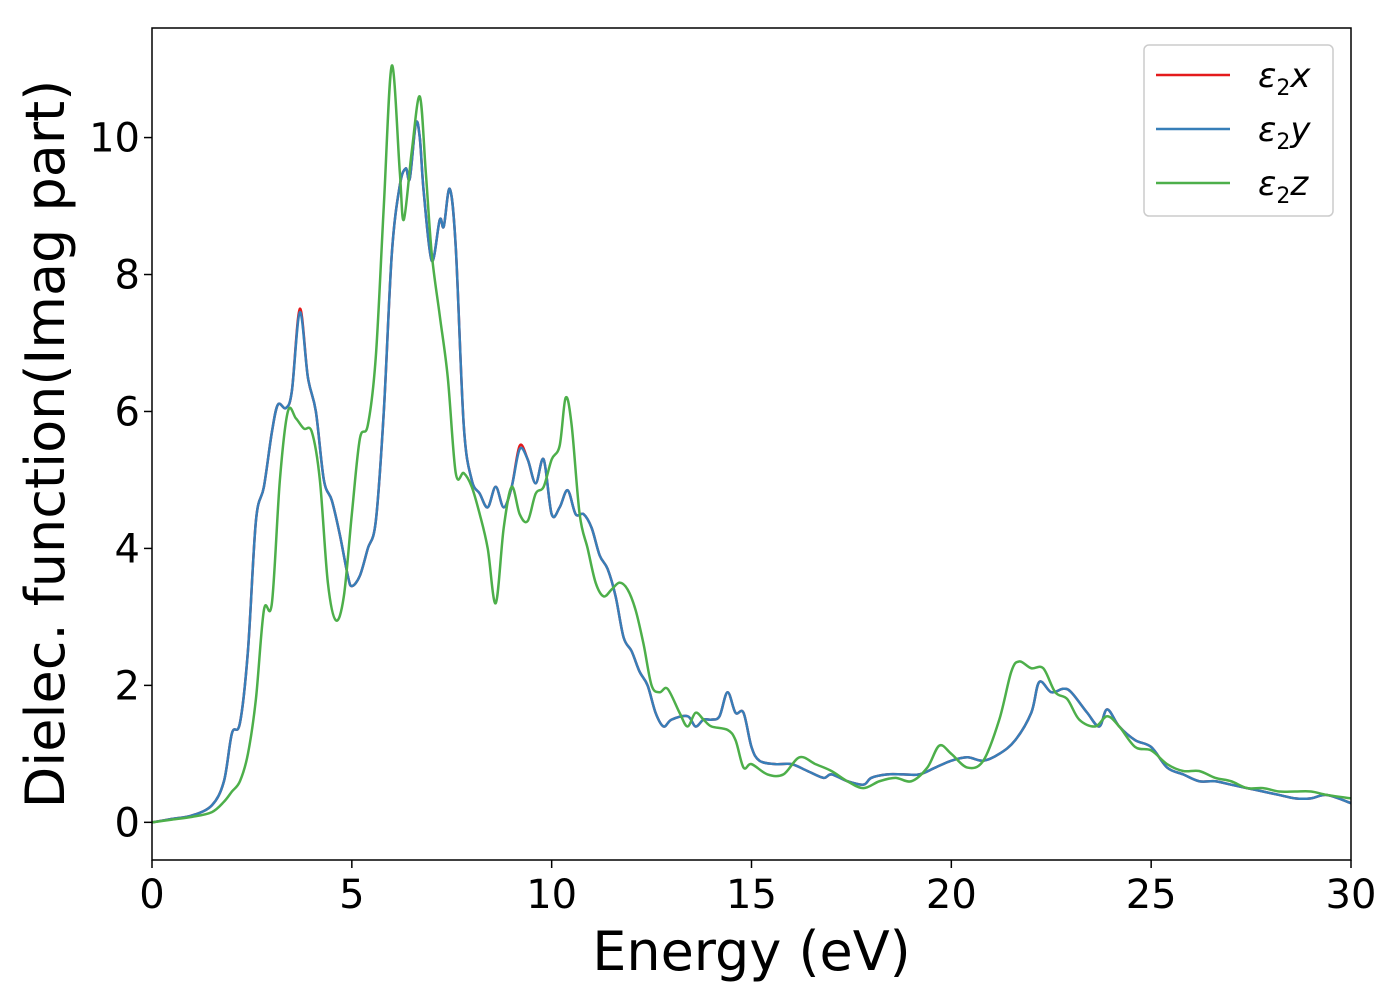  I want to click on y-tick-label: 0, so click(127, 823).